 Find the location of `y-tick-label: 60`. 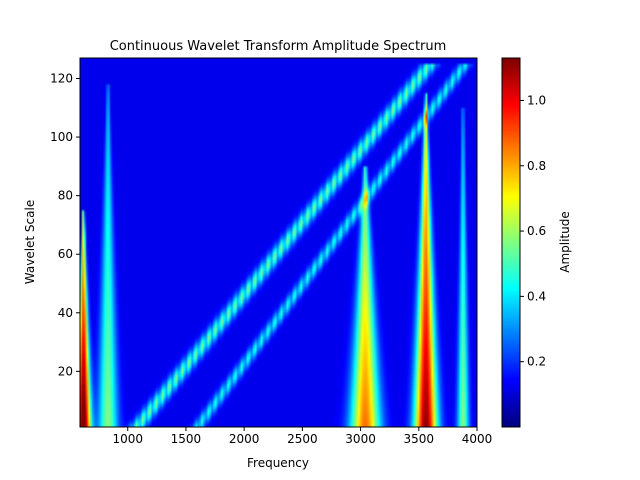

y-tick-label: 60 is located at coordinates (65, 254).